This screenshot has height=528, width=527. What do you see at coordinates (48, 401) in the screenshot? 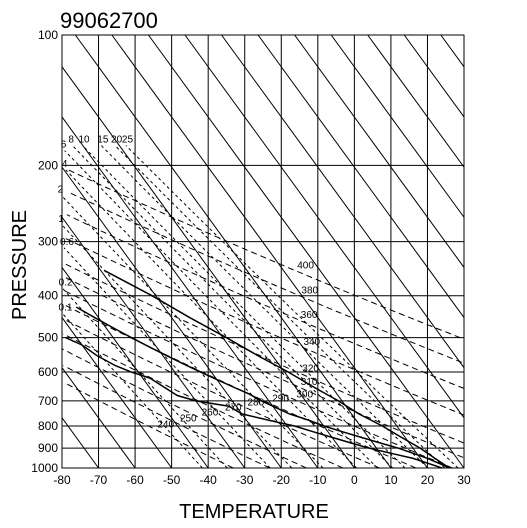
I see `y-tick-label: 700` at bounding box center [48, 401].